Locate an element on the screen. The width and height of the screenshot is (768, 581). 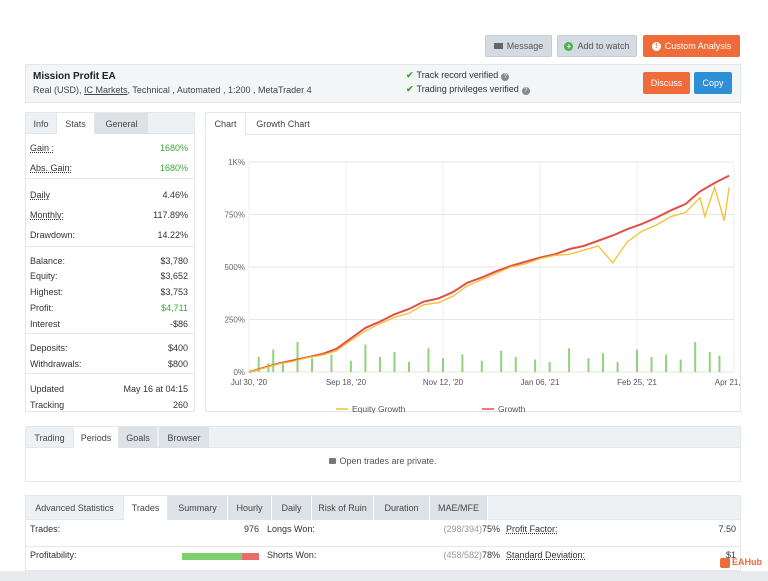
stat-value: 260 is located at coordinates (180, 405).